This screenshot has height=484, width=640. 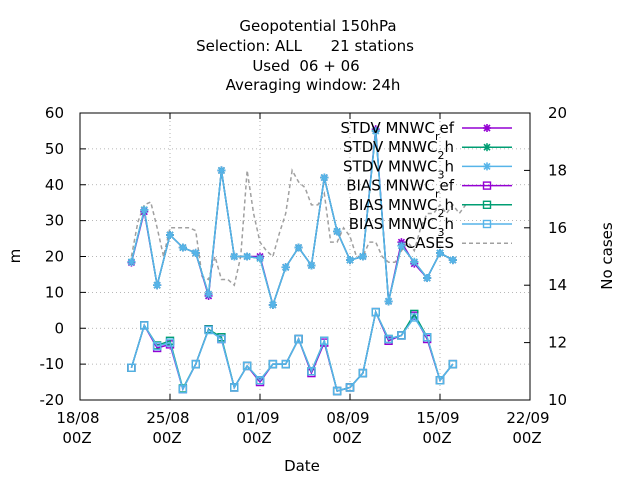 I want to click on y-tick-label: -20, so click(x=52, y=400).